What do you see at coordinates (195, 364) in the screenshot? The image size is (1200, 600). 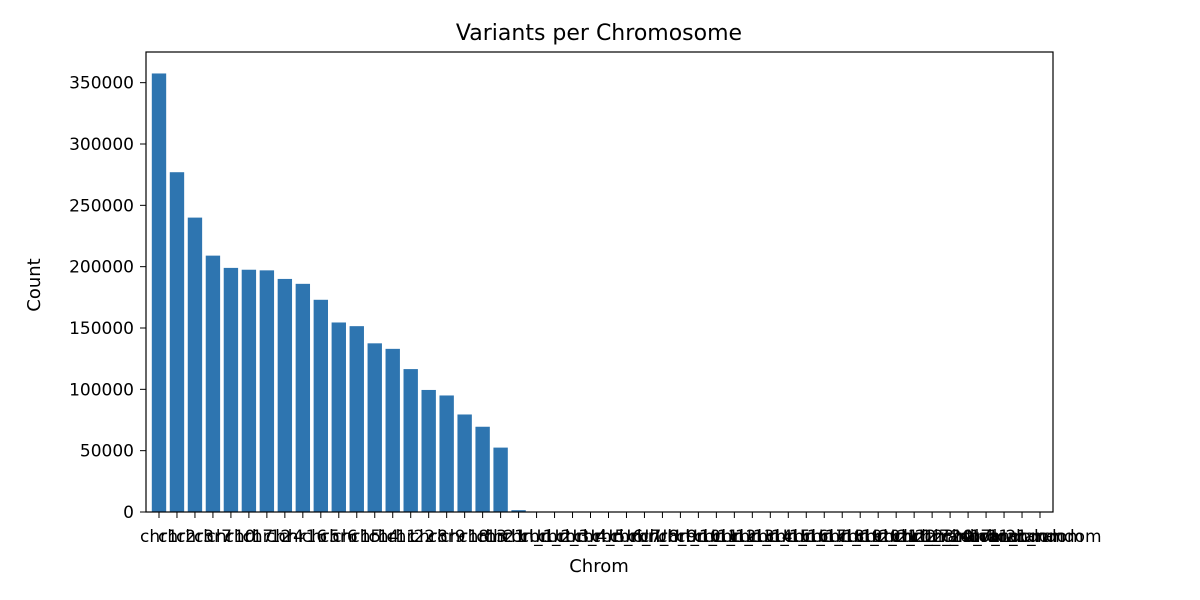 I see `bar-chr3` at bounding box center [195, 364].